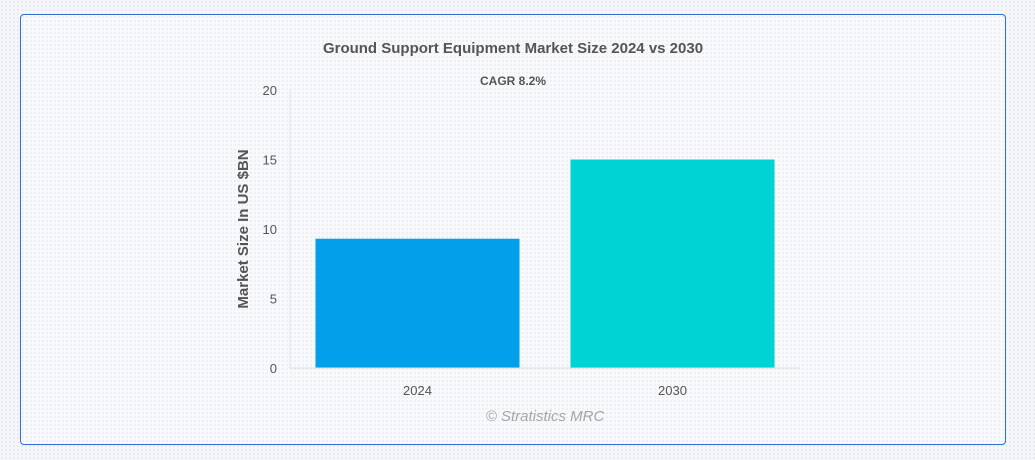  I want to click on chart-subtitle: CAGR 8.2%, so click(513, 81).